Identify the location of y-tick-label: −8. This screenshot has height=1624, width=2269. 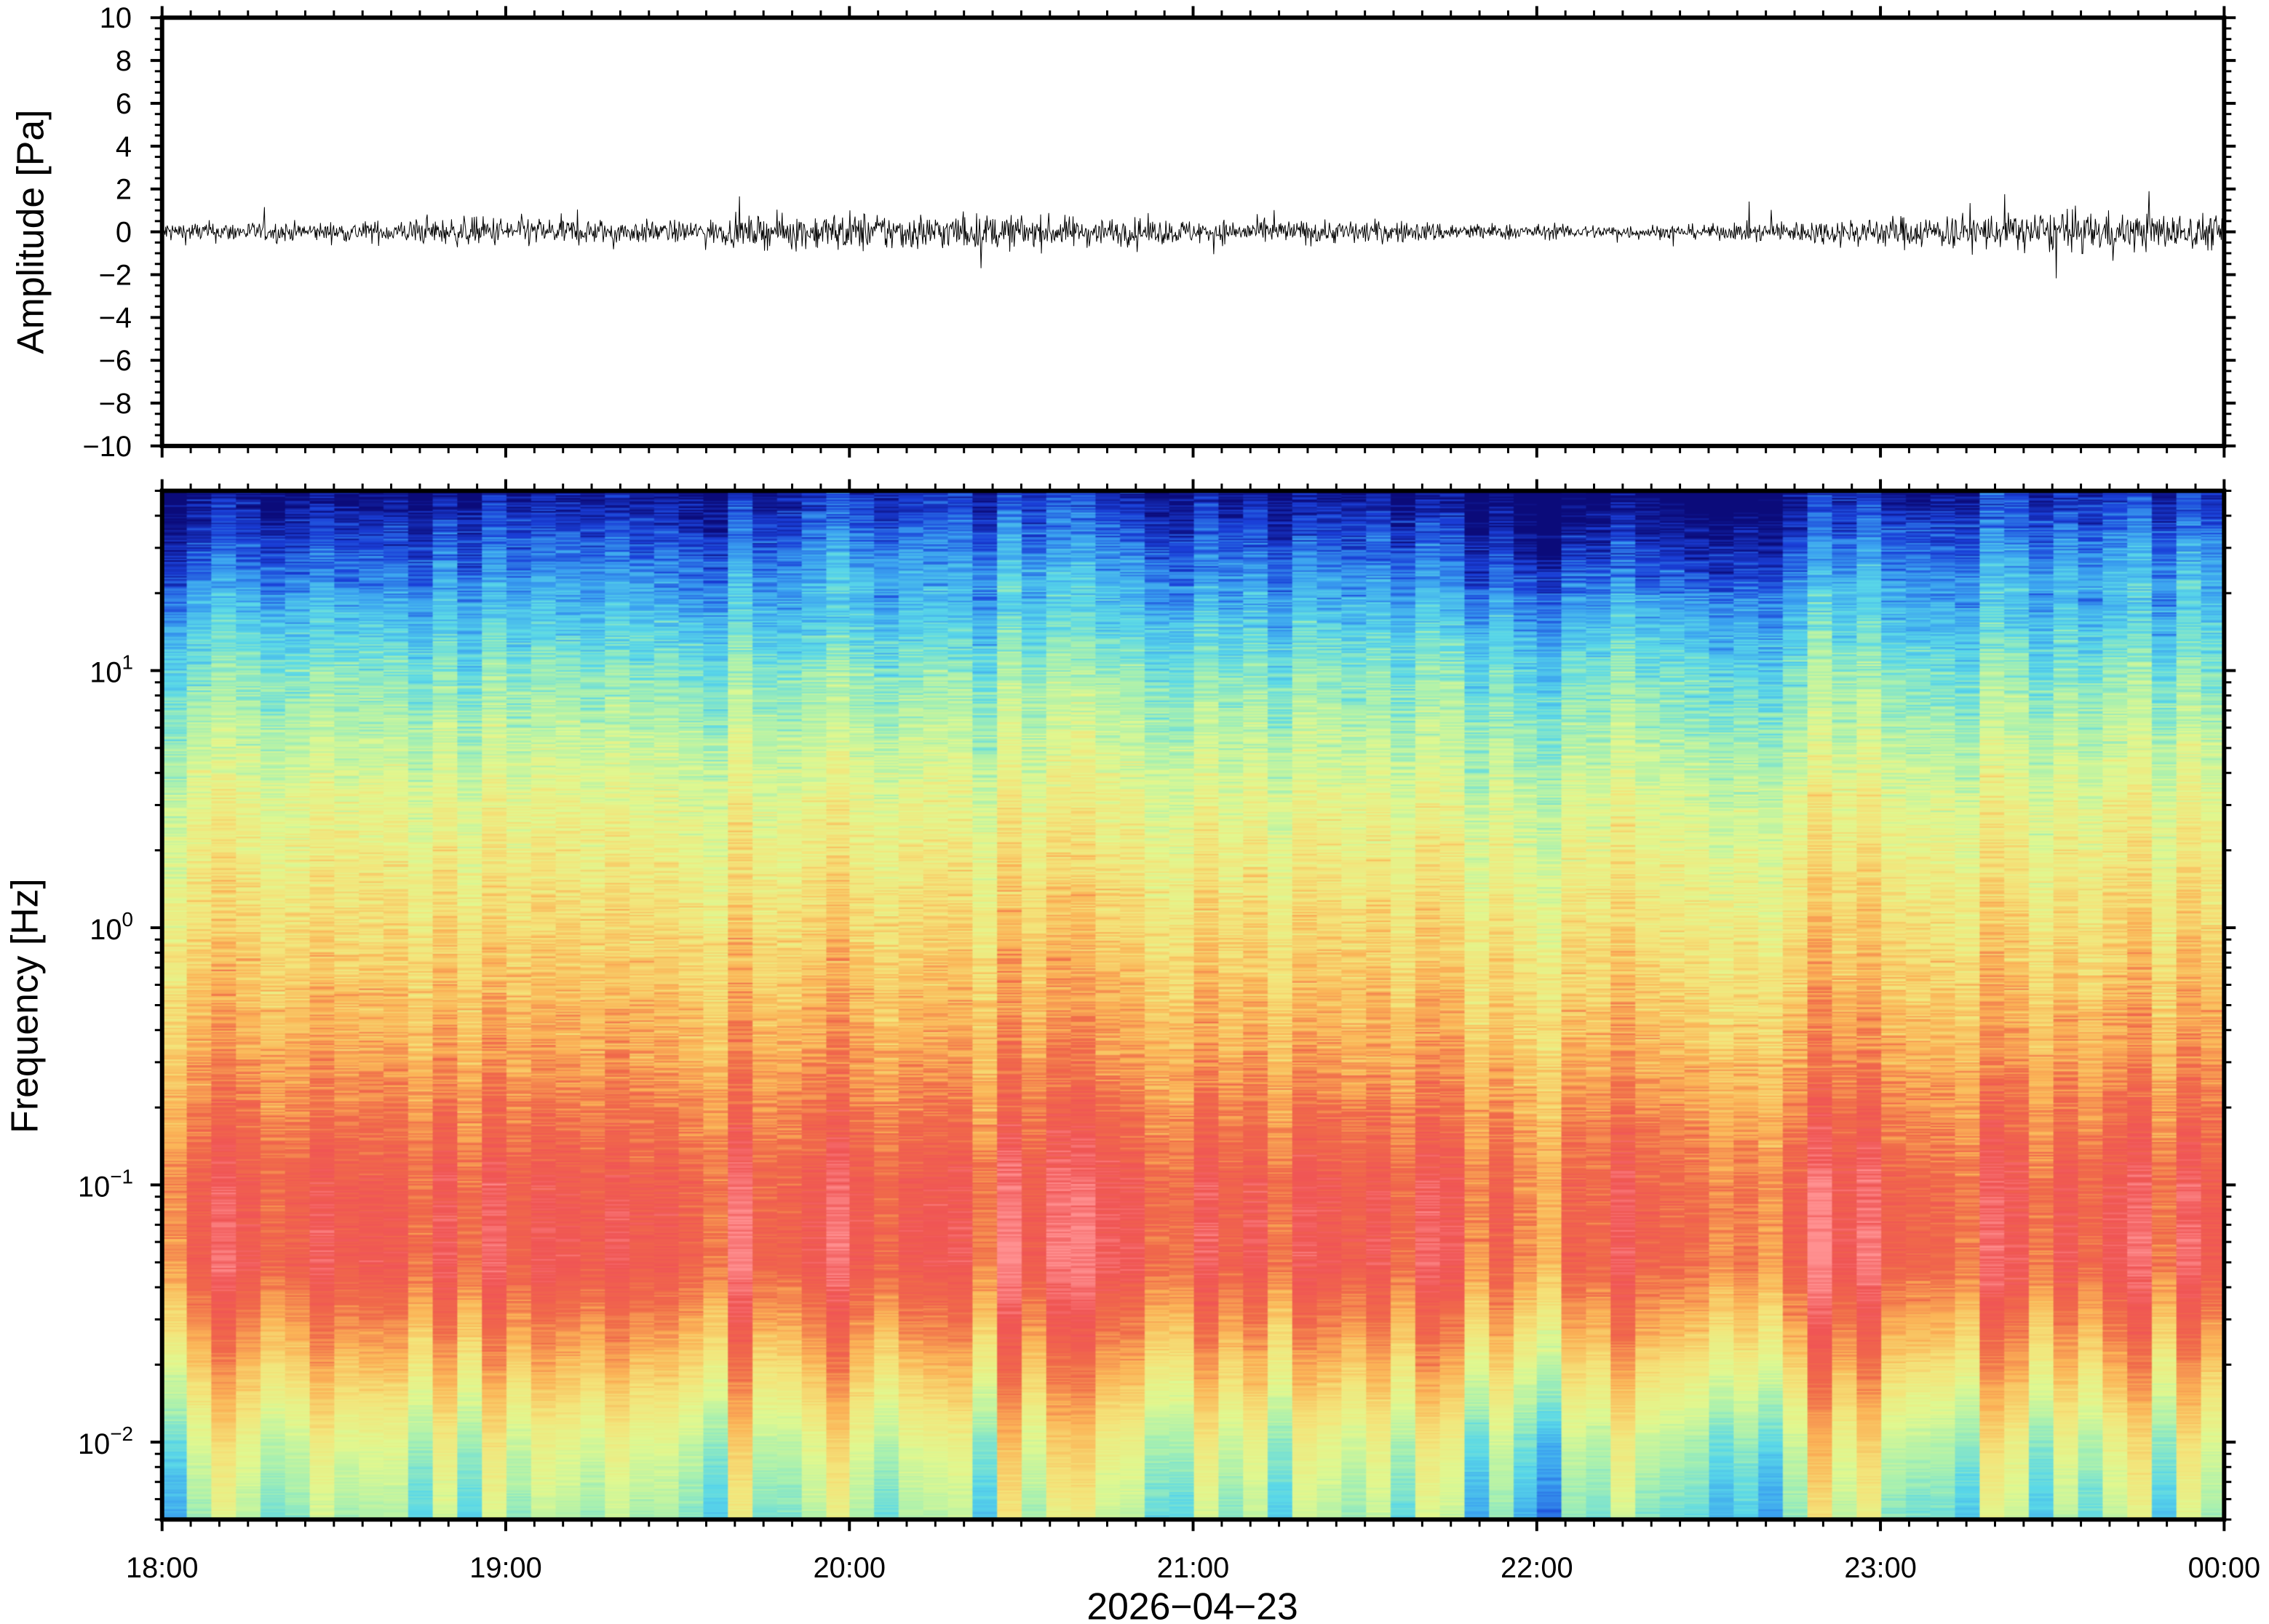
(115, 404).